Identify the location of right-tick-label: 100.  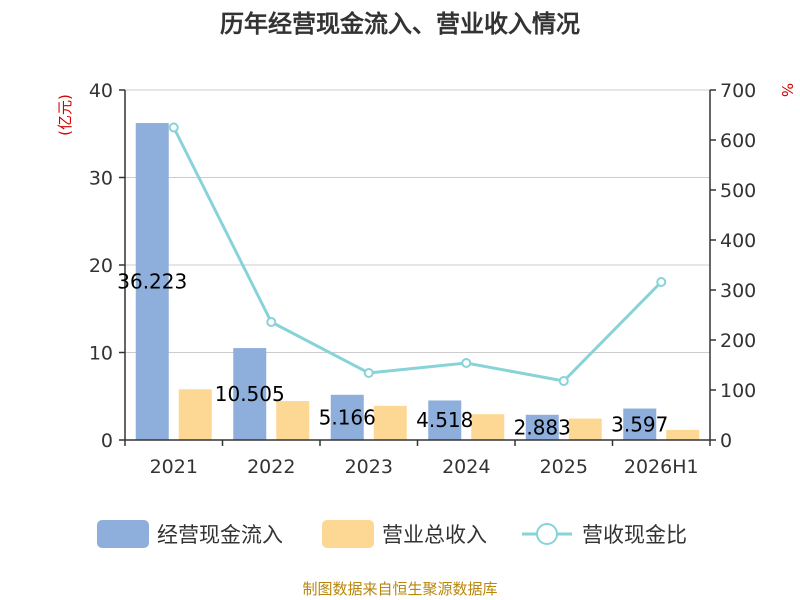
(738, 391).